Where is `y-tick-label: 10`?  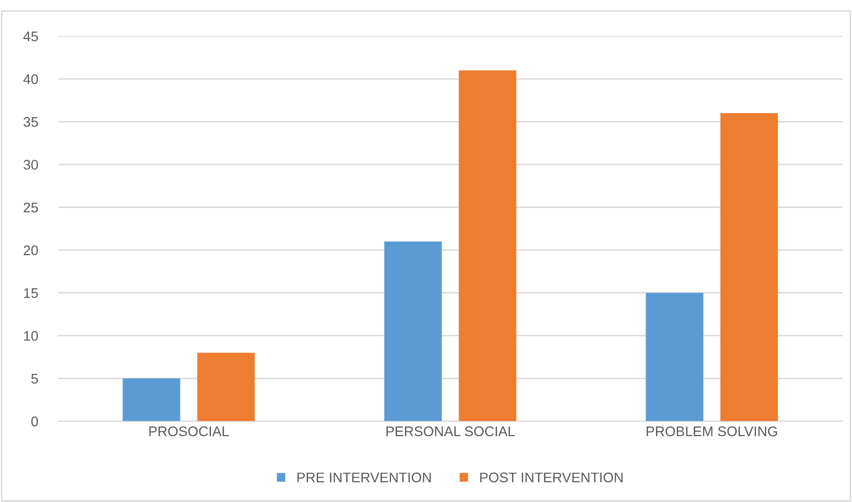
y-tick-label: 10 is located at coordinates (31, 335).